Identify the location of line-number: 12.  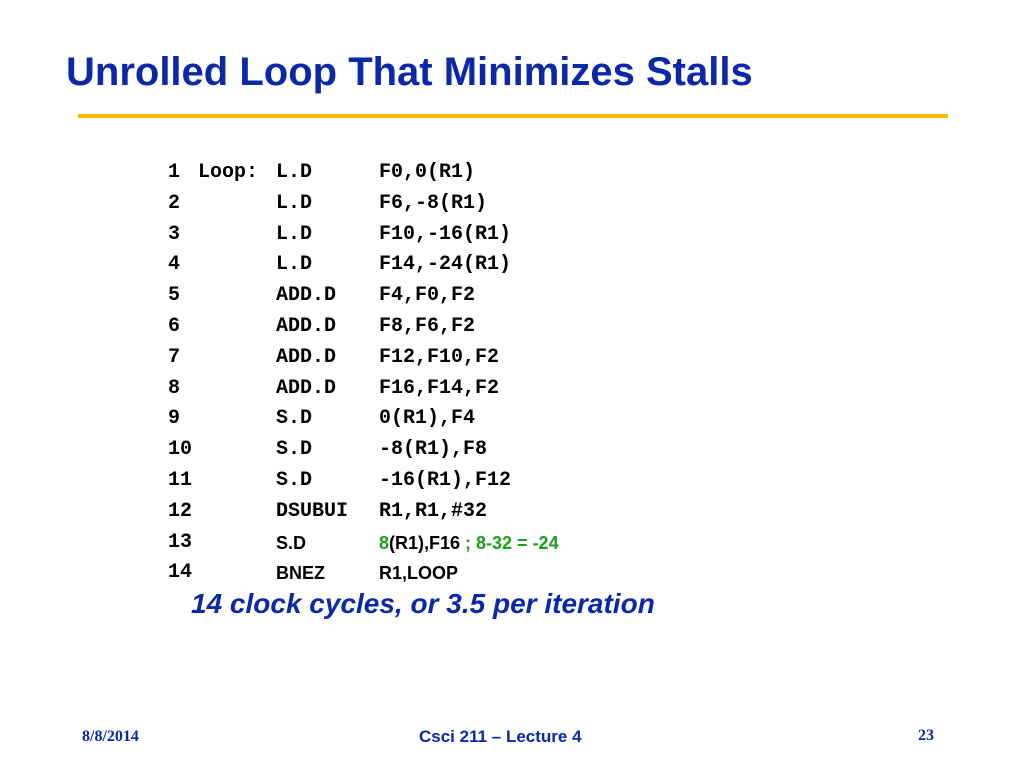
(180, 511).